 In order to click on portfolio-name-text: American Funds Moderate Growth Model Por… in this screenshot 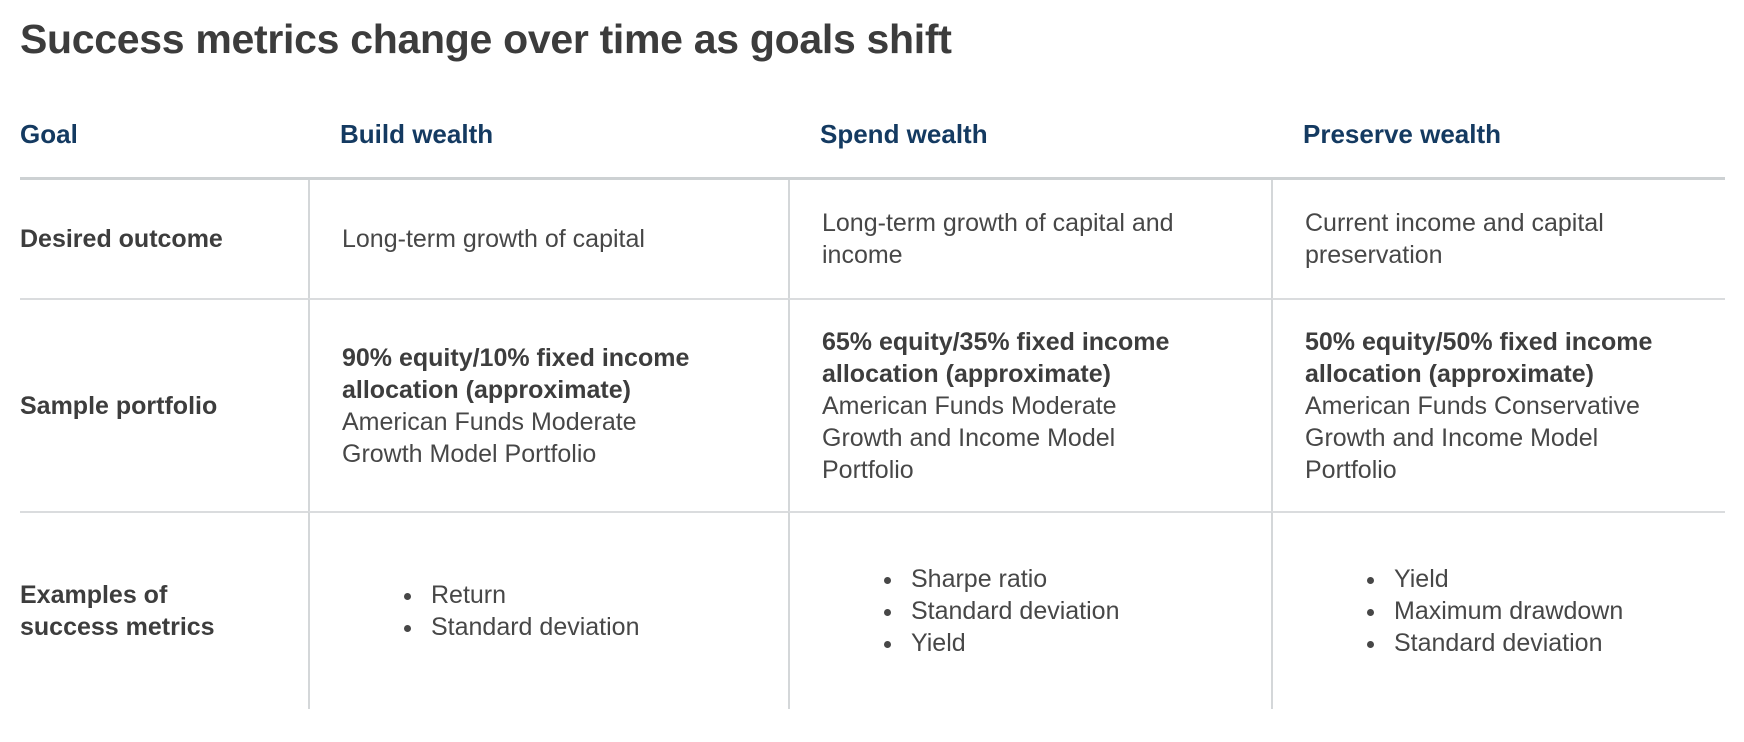, I will do `click(489, 437)`.